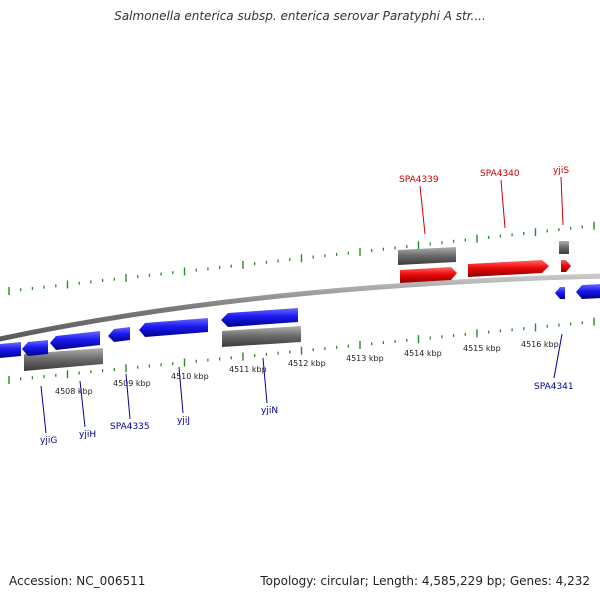 Image resolution: width=600 pixels, height=600 pixels. I want to click on scale-label: 4515 kbp, so click(482, 348).